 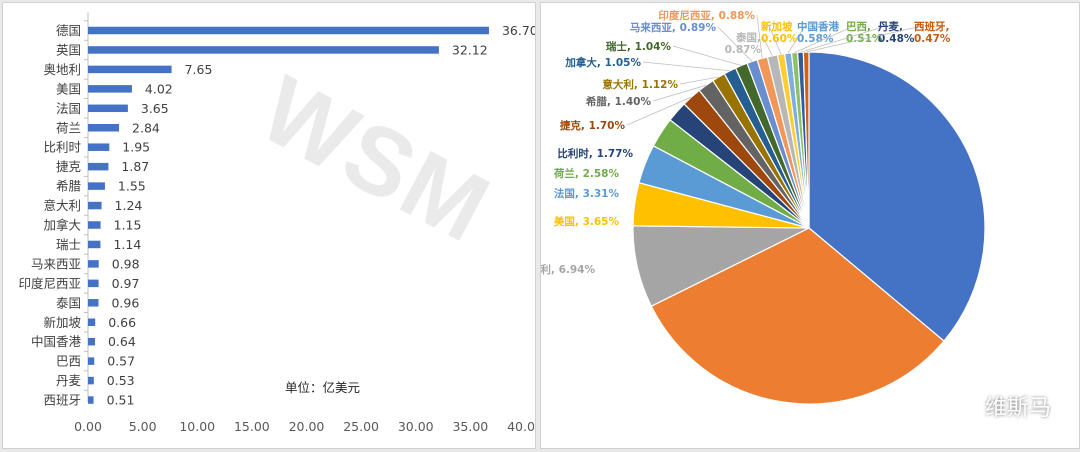 I want to click on bar-value-label: 0.64, so click(x=122, y=341).